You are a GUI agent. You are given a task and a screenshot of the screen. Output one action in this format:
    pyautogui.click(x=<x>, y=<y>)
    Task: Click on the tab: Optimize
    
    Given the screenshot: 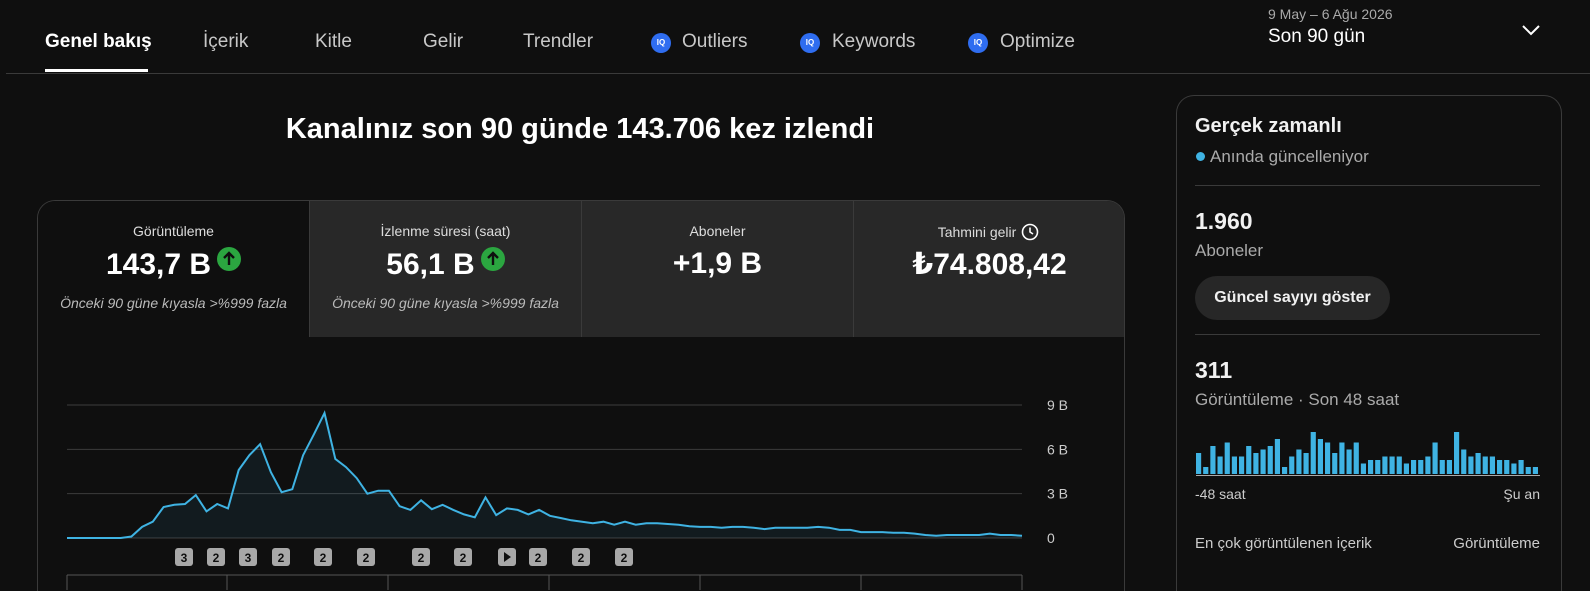 What is the action you would take?
    pyautogui.click(x=1037, y=41)
    